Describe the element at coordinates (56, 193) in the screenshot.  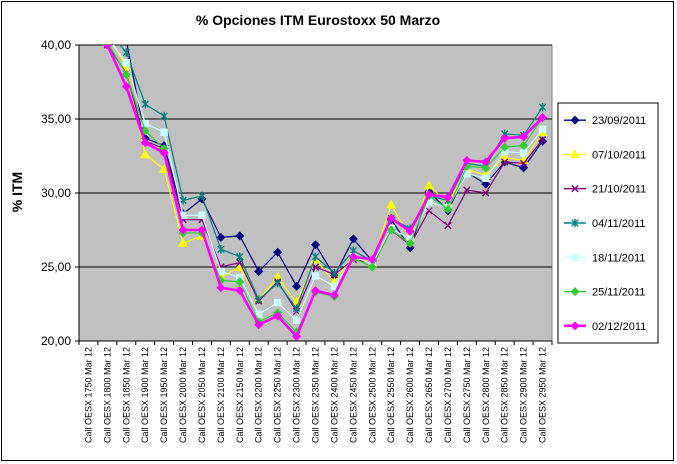
I see `y-tick-label: 30,00` at that location.